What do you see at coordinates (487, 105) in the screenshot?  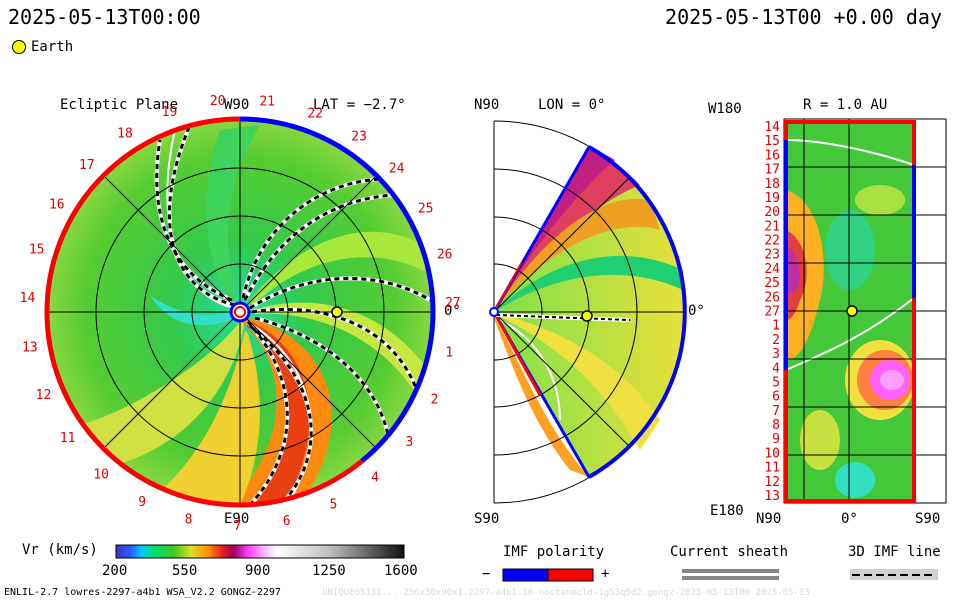 I see `meridional-top-label: N90` at bounding box center [487, 105].